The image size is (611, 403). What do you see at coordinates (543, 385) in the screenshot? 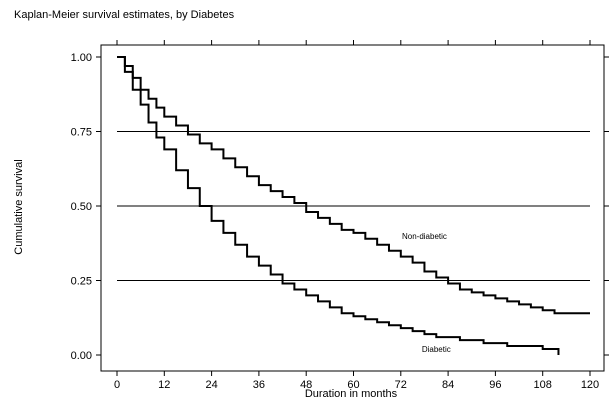
I see `x-tick-label-9: 108` at bounding box center [543, 385].